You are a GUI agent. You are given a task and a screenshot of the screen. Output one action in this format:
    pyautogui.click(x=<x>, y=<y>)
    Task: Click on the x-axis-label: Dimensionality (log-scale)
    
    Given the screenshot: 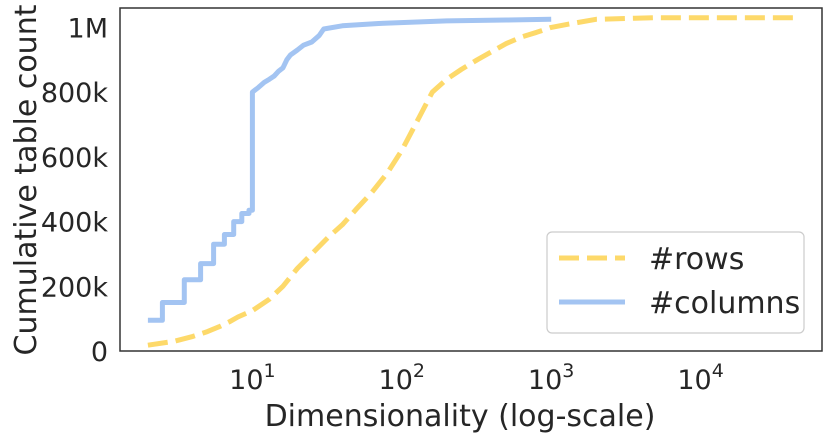 What is the action you would take?
    pyautogui.click(x=460, y=416)
    